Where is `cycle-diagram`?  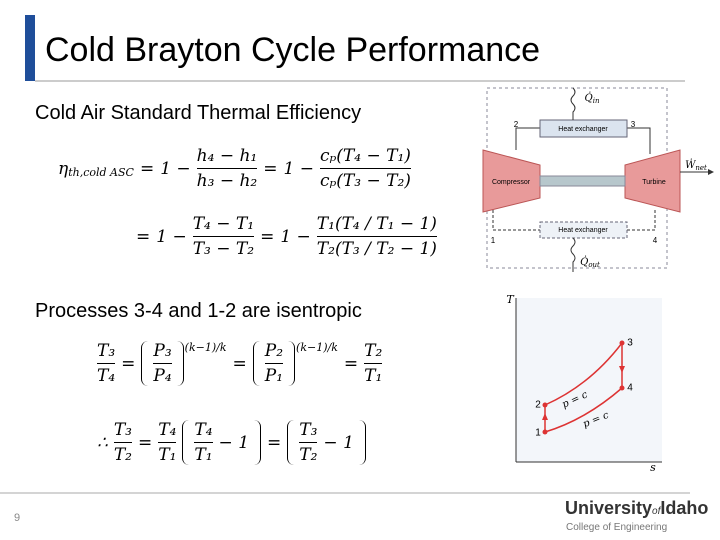
cycle-diagram is located at coordinates (598, 179).